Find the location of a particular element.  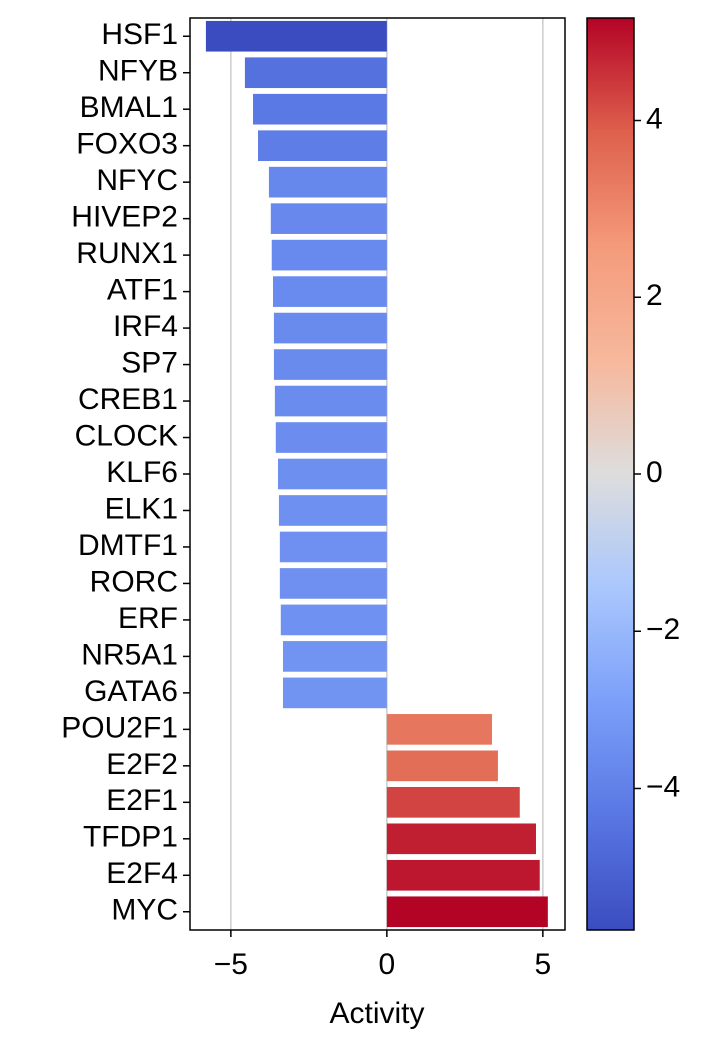

colorbar-tick-label: 4 is located at coordinates (654, 118).